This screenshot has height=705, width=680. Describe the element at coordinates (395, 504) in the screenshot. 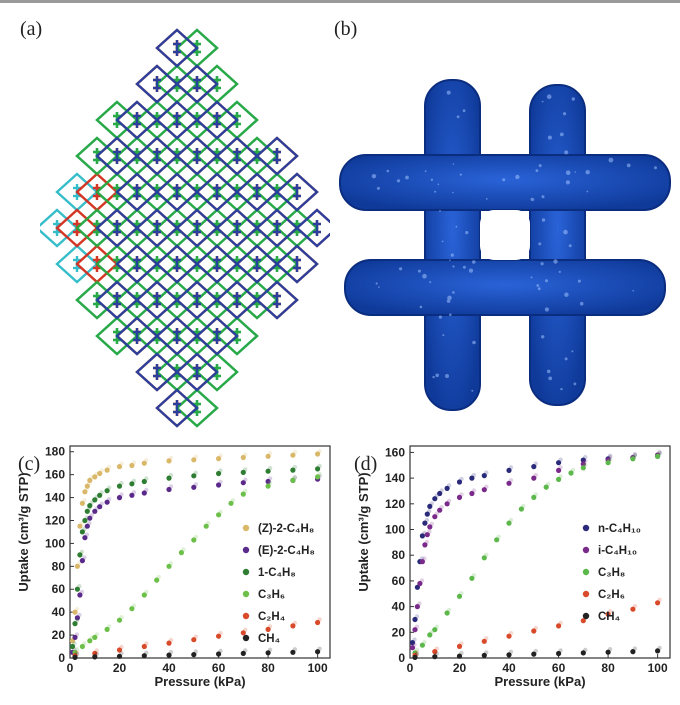

I see `chart-d-y-tick-label: 120` at that location.